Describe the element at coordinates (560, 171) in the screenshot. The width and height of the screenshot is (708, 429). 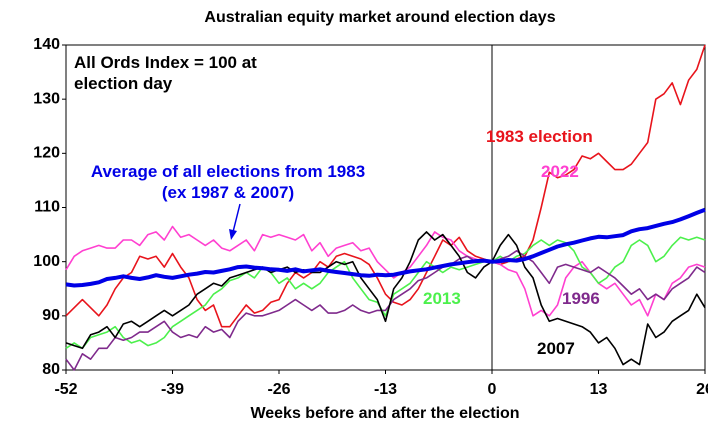
I see `series-label: 2022` at that location.